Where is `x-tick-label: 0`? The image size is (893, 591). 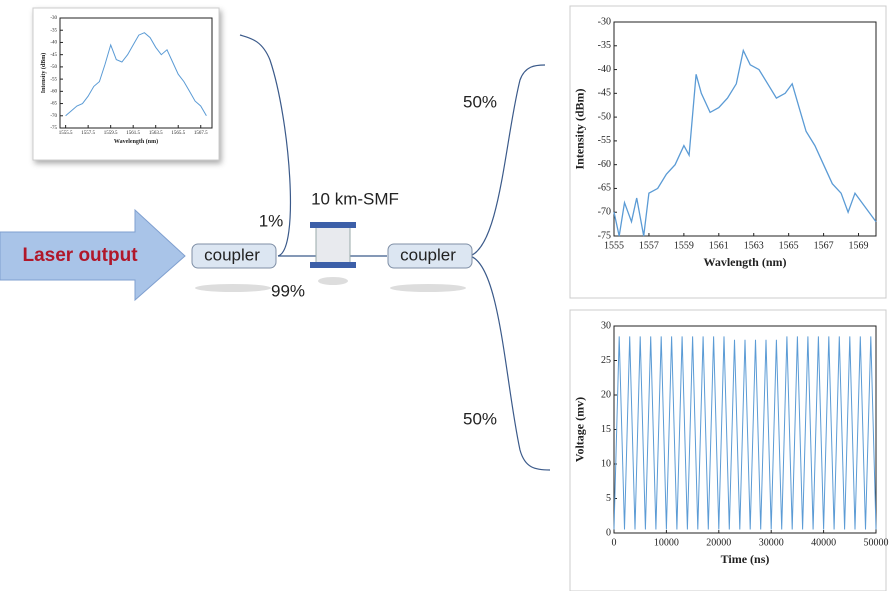 x-tick-label: 0 is located at coordinates (614, 542).